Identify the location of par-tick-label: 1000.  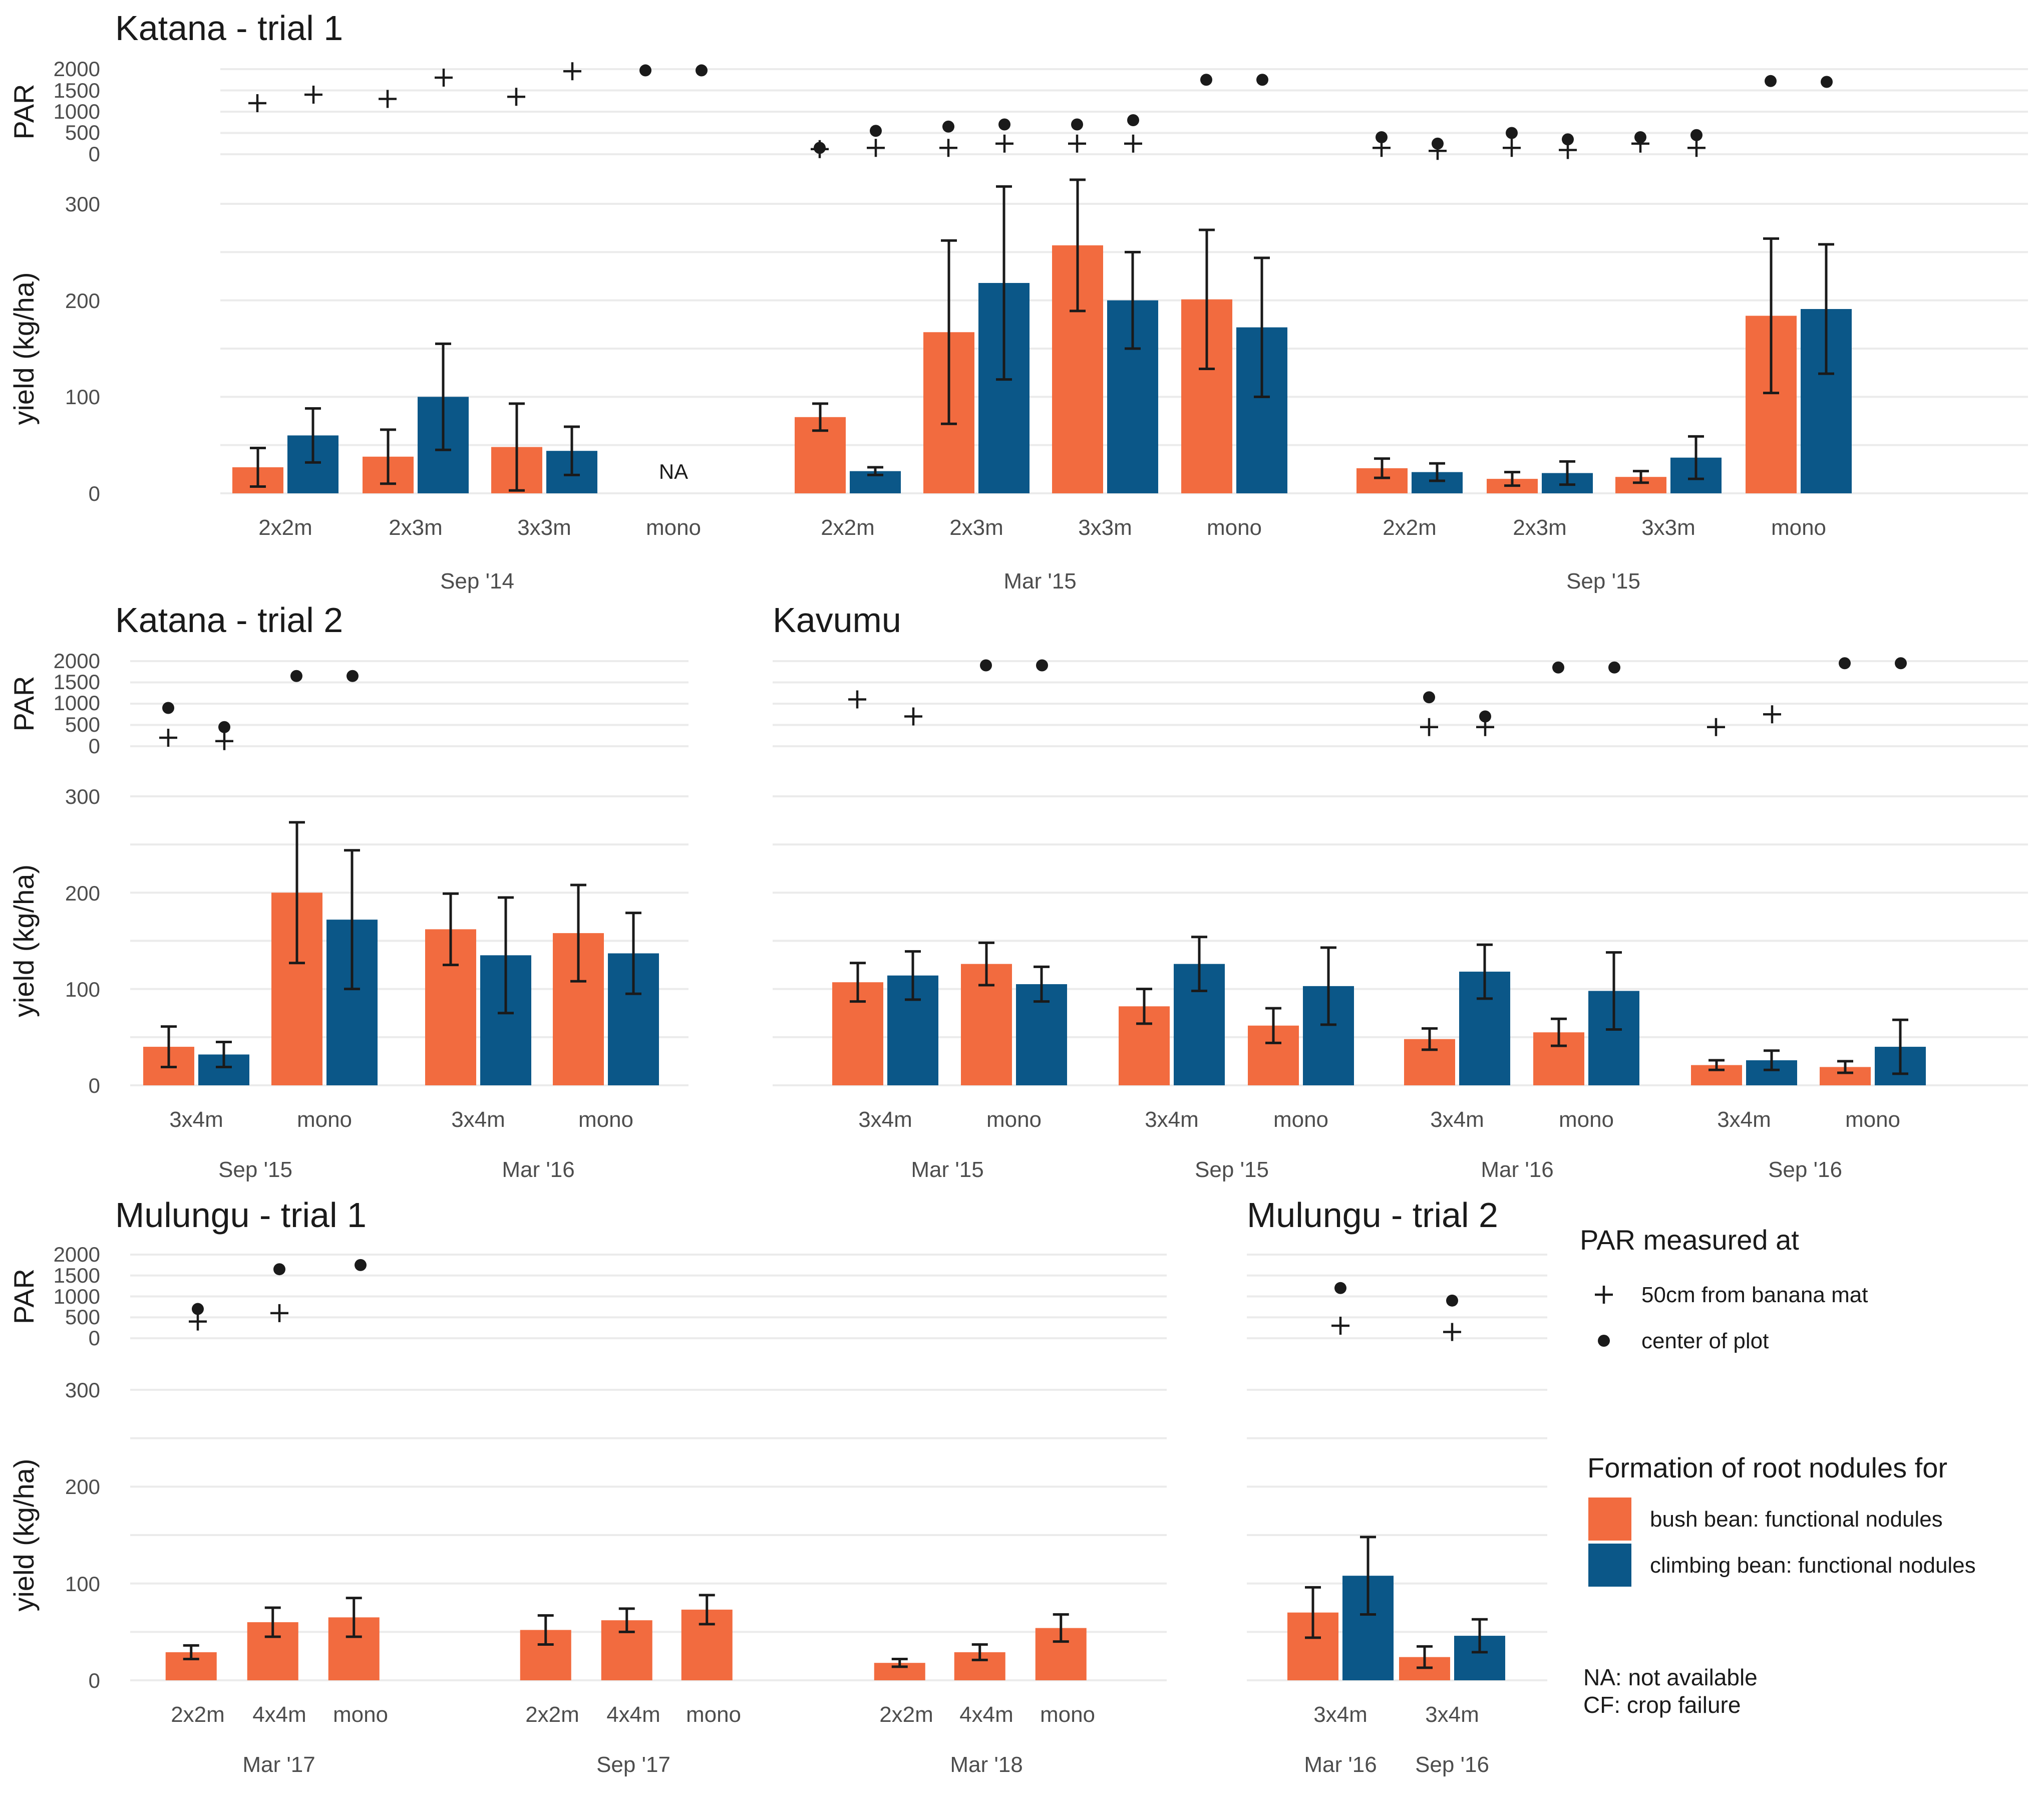
(77, 1296).